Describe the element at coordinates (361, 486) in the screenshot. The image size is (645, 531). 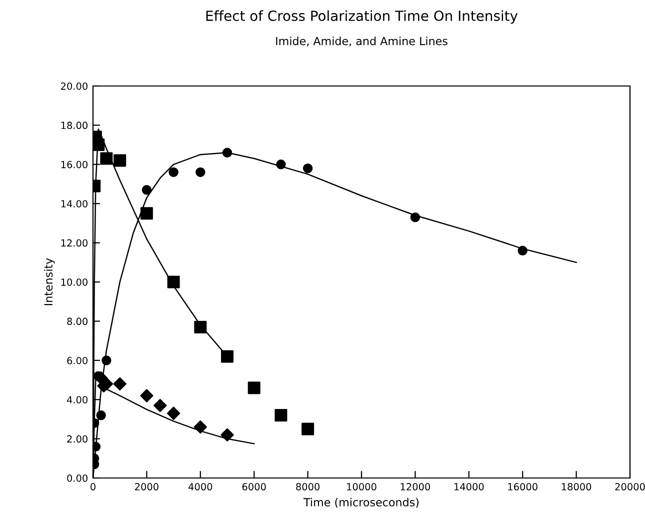
I see `x-tick-label: 10000` at that location.